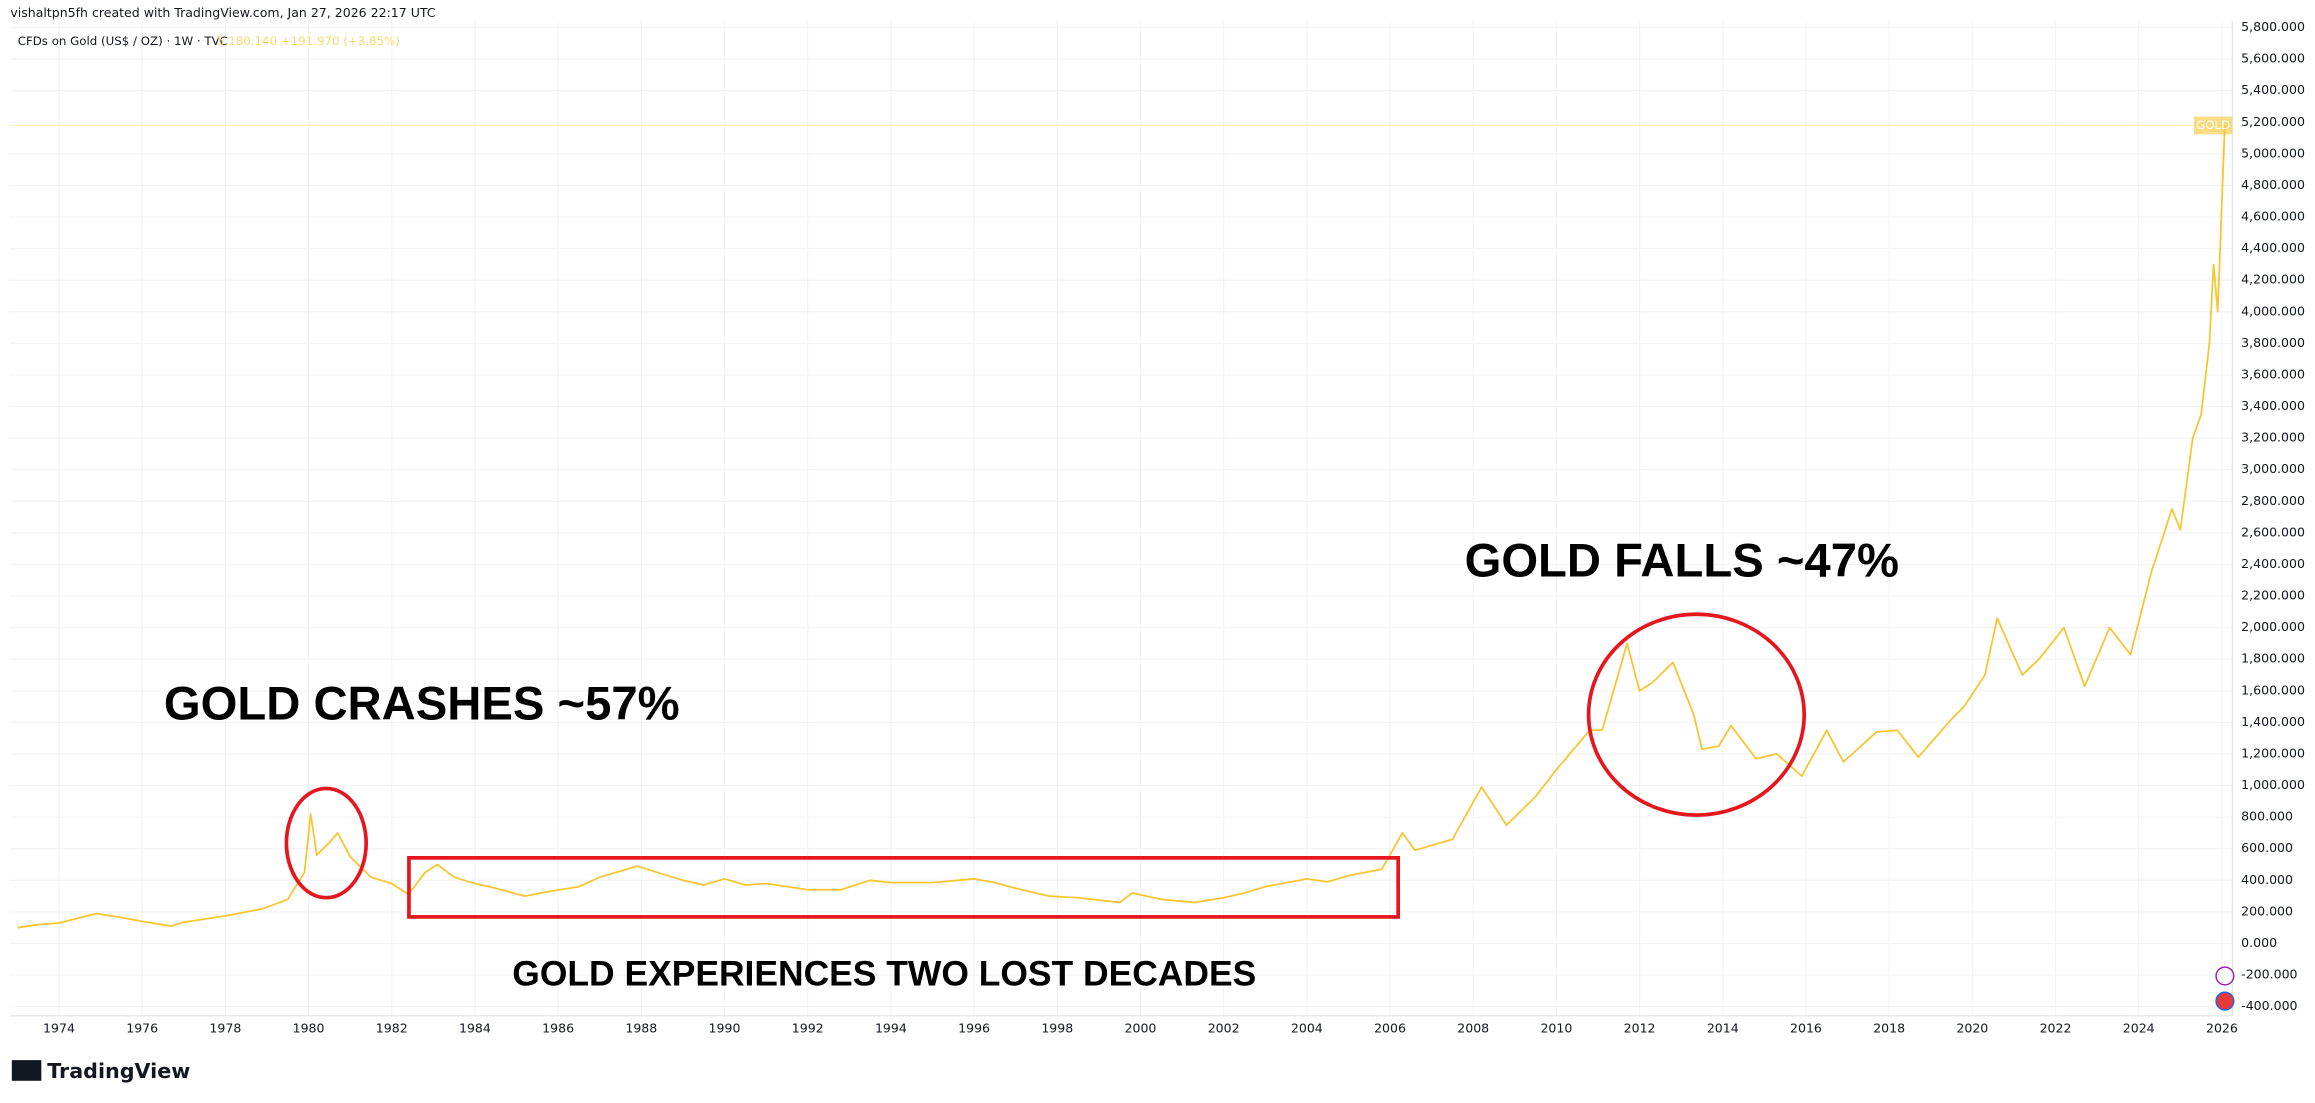 This screenshot has width=2315, height=1103. I want to click on y-tick-label: 1,600.000, so click(2273, 689).